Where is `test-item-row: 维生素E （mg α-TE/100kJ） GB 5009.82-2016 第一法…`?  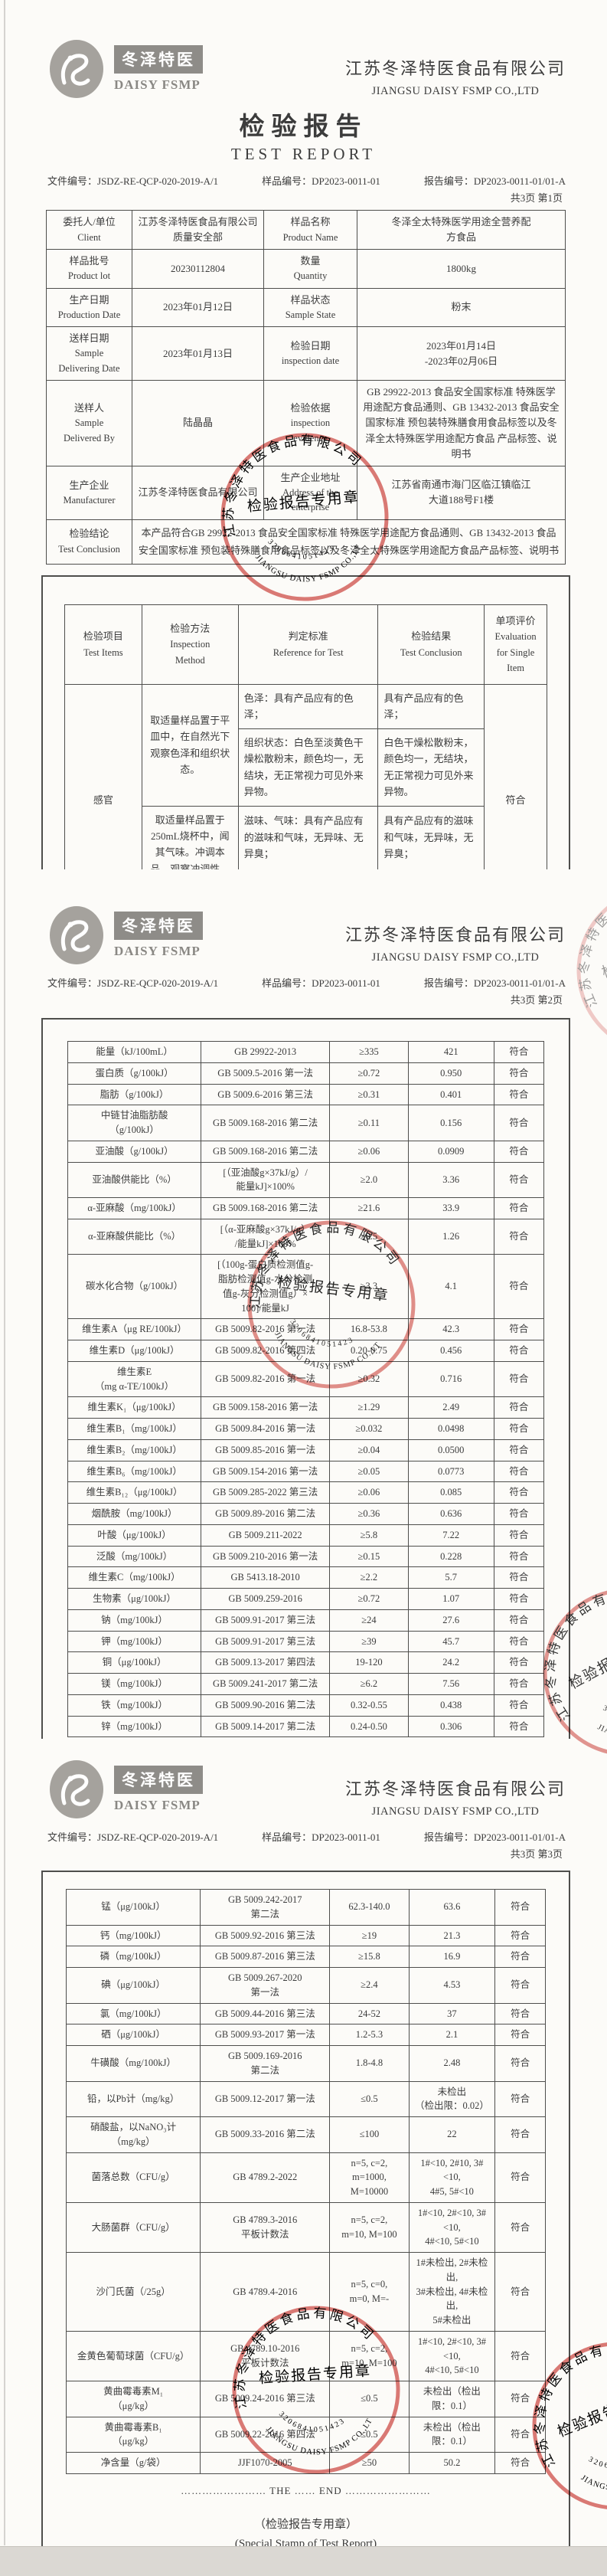
test-item-row: 维生素E （mg α-TE/100kJ） GB 5009.82-2016 第一法… is located at coordinates (306, 1379).